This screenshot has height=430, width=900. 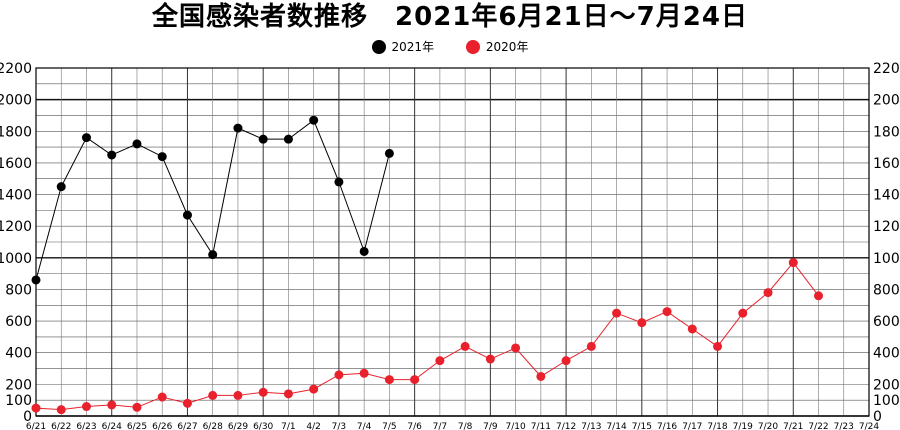 I want to click on y-tick-label-left: 1600, so click(x=16, y=164).